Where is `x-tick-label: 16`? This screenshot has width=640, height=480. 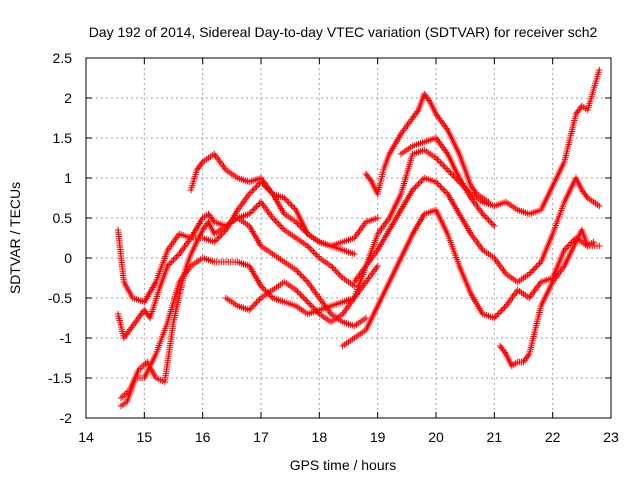
x-tick-label: 16 is located at coordinates (203, 437).